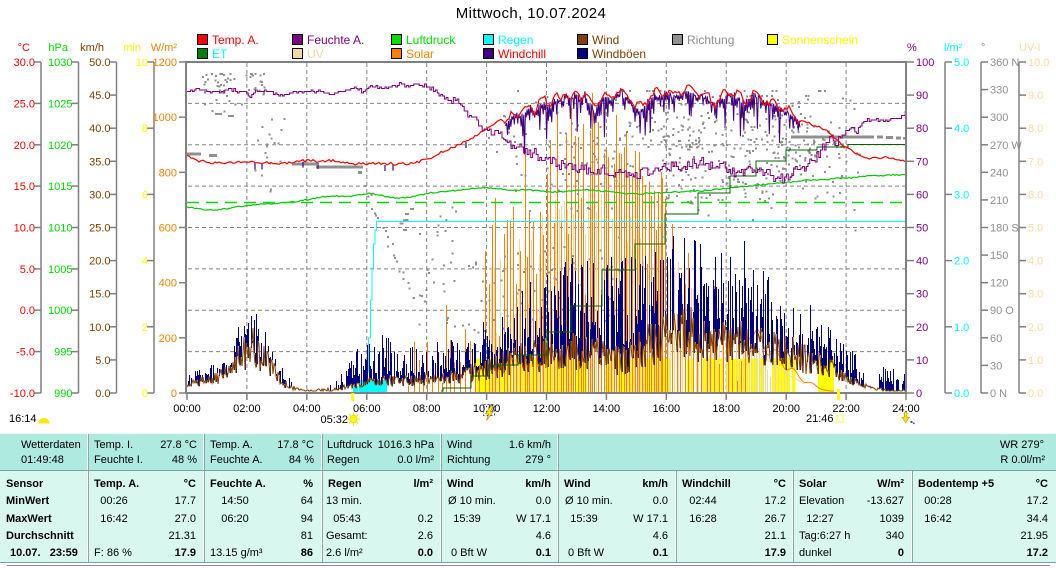  Describe the element at coordinates (24, 48) in the screenshot. I see `svg-text: °C` at that location.